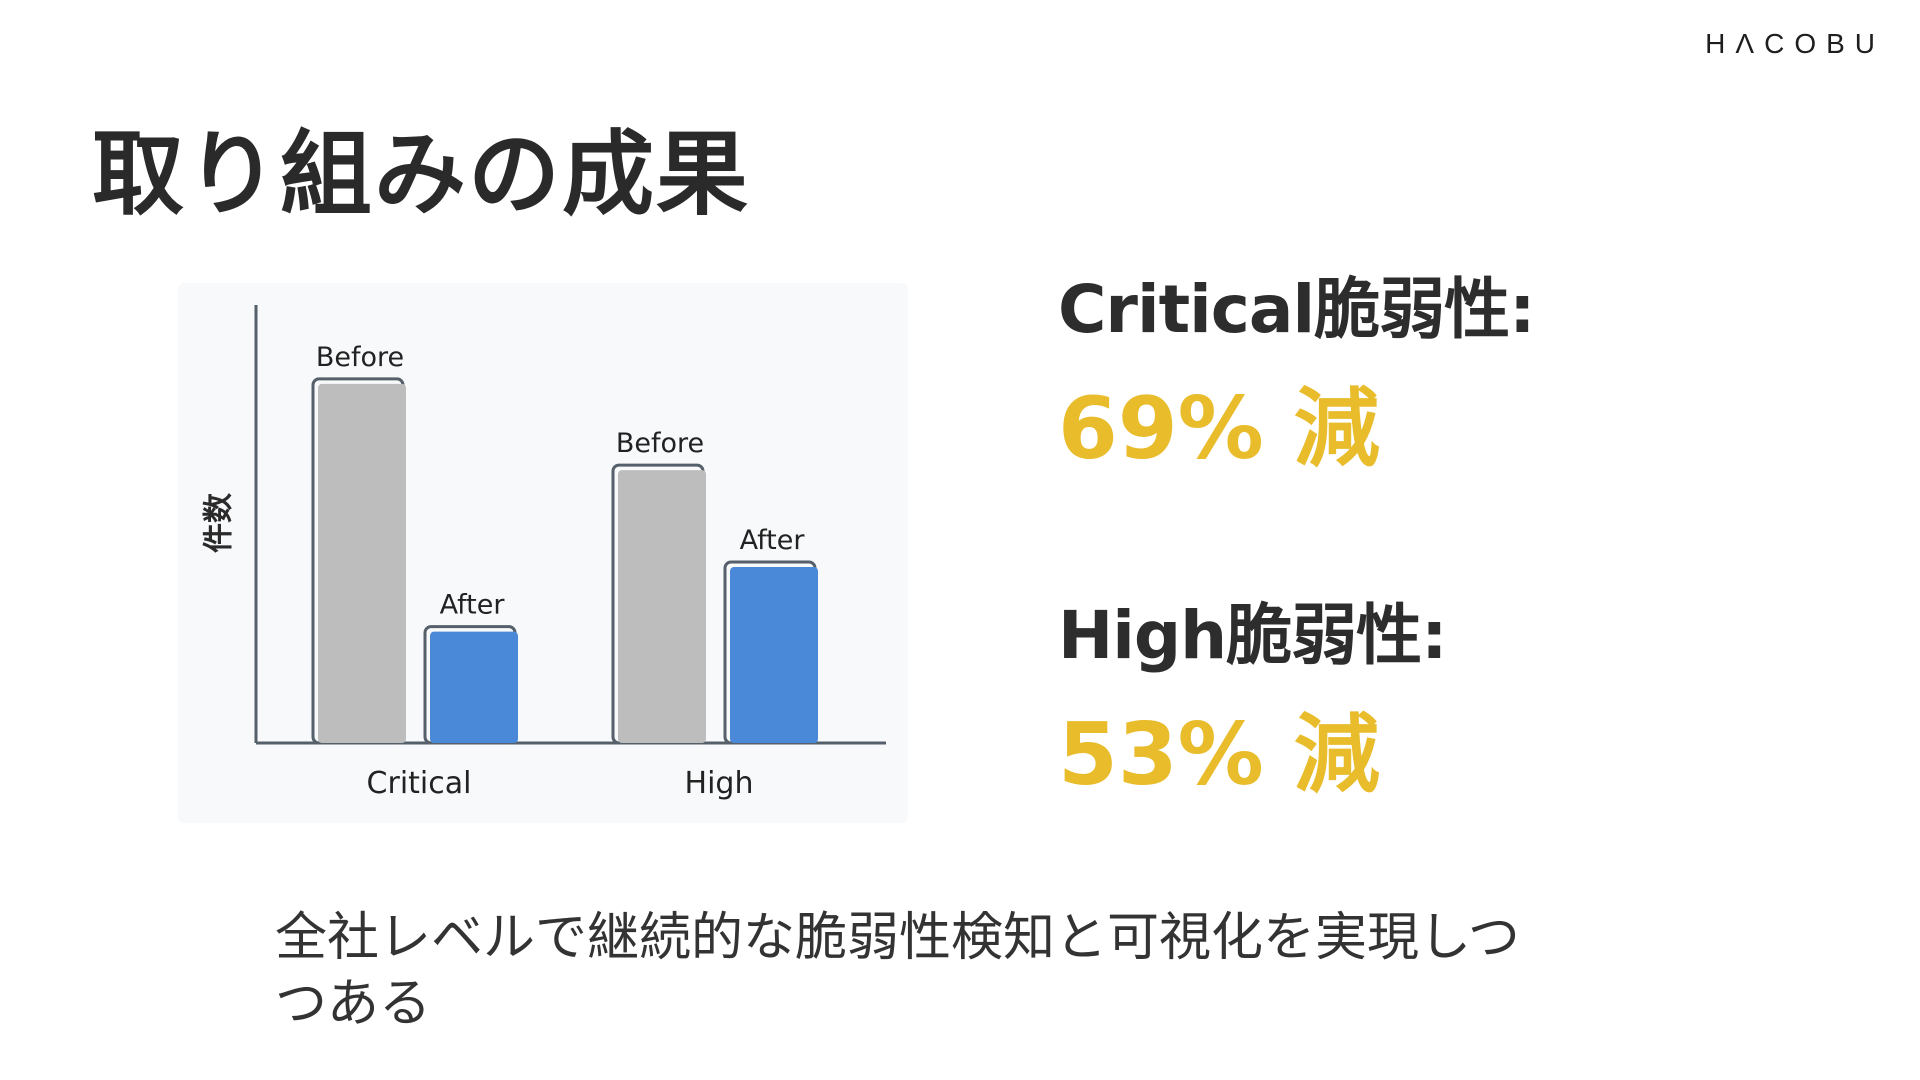  Describe the element at coordinates (362, 563) in the screenshot. I see `before-bar-critical` at that location.